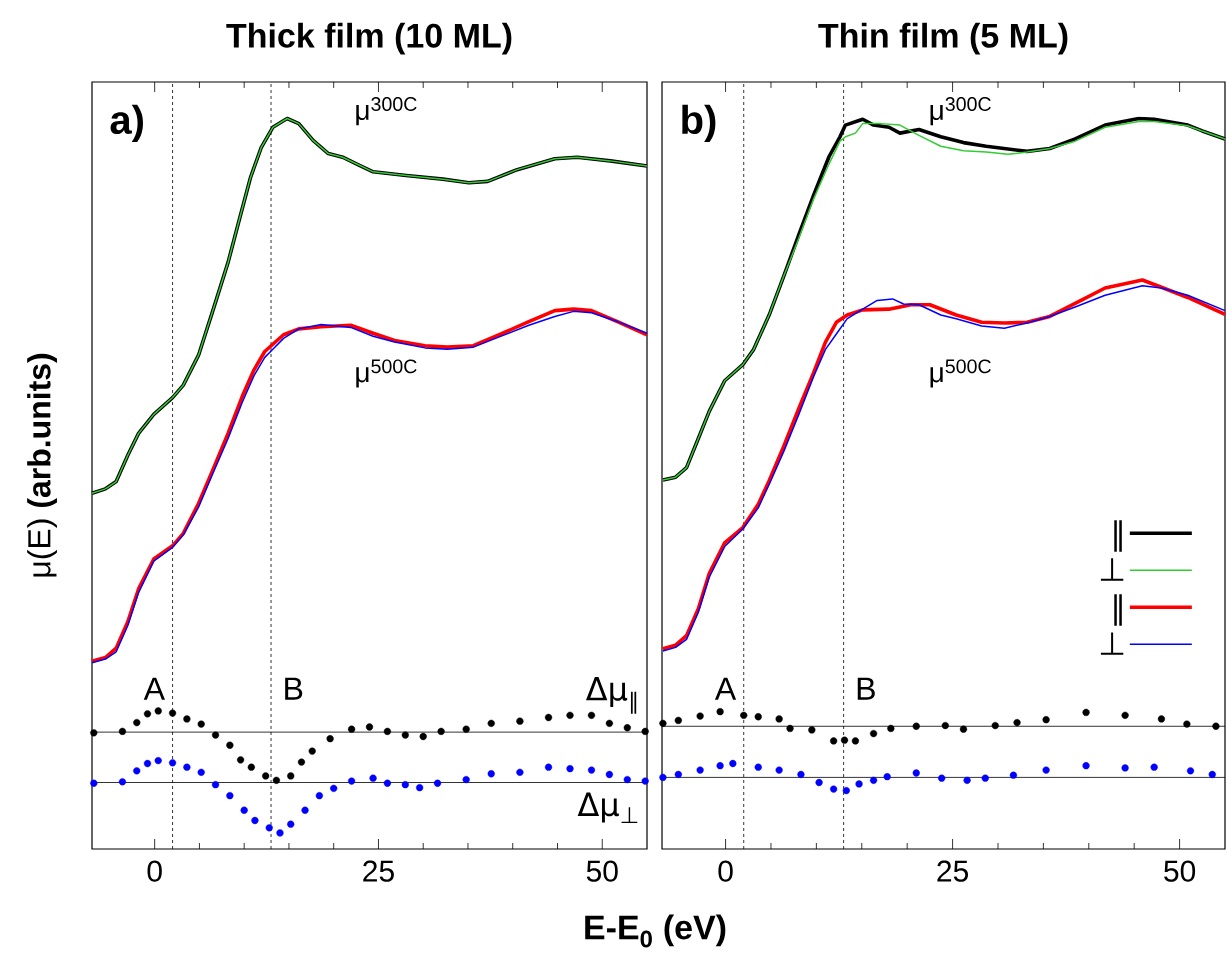 The image size is (1227, 971). I want to click on annotation: a), so click(126, 123).